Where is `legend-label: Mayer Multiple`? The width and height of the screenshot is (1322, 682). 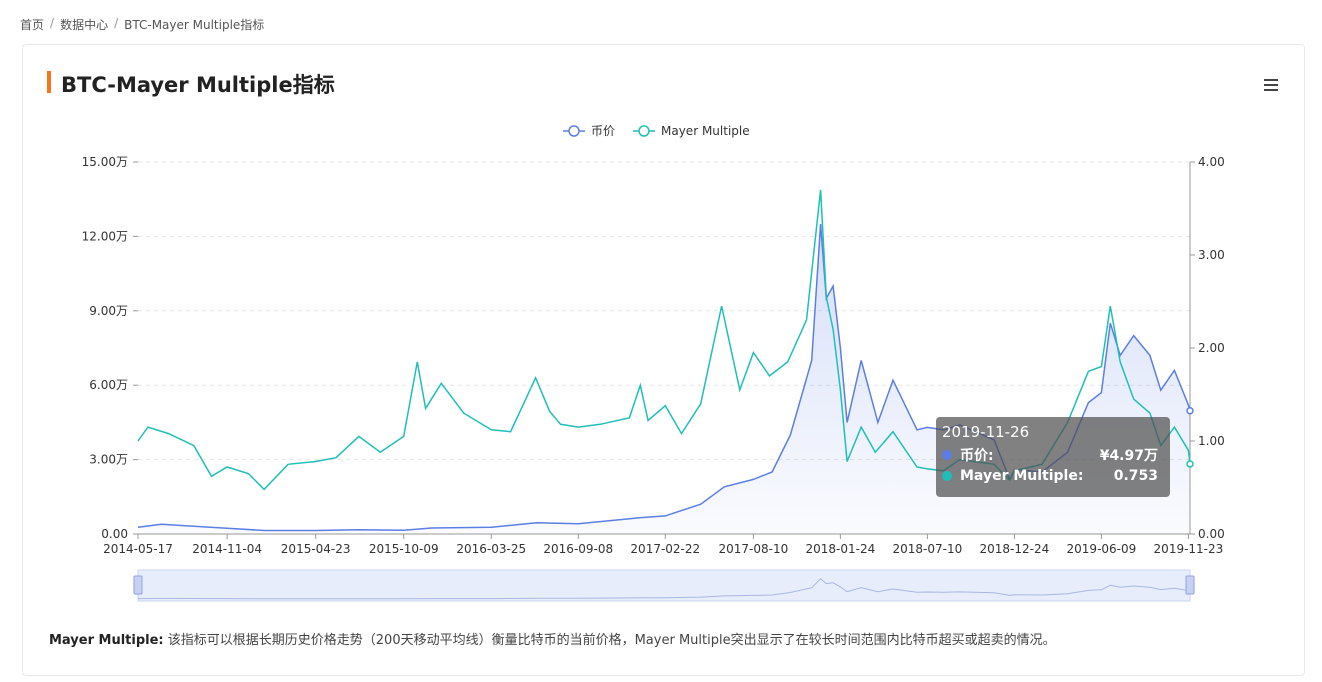 legend-label: Mayer Multiple is located at coordinates (705, 131).